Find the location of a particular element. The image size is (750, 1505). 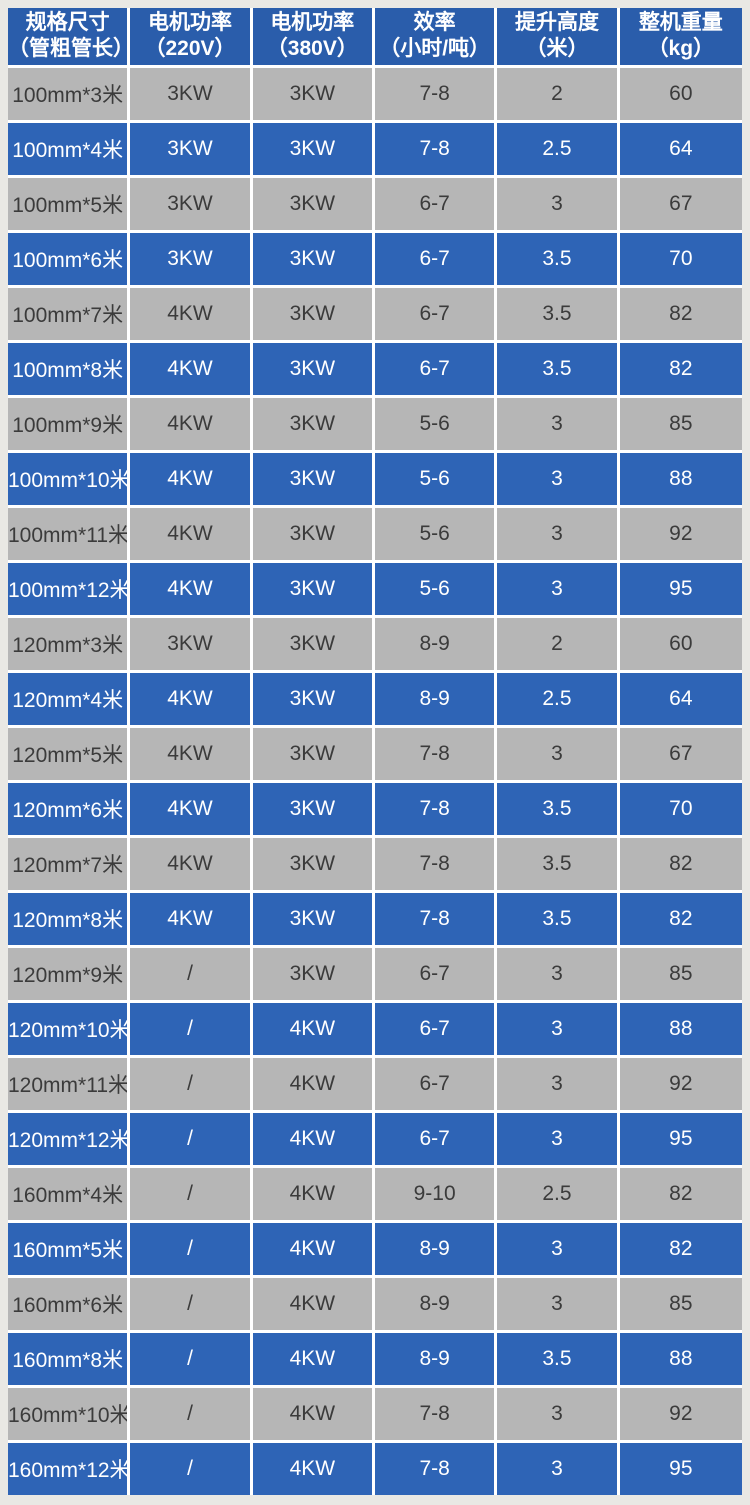

spec-cell: 2 is located at coordinates (558, 645).